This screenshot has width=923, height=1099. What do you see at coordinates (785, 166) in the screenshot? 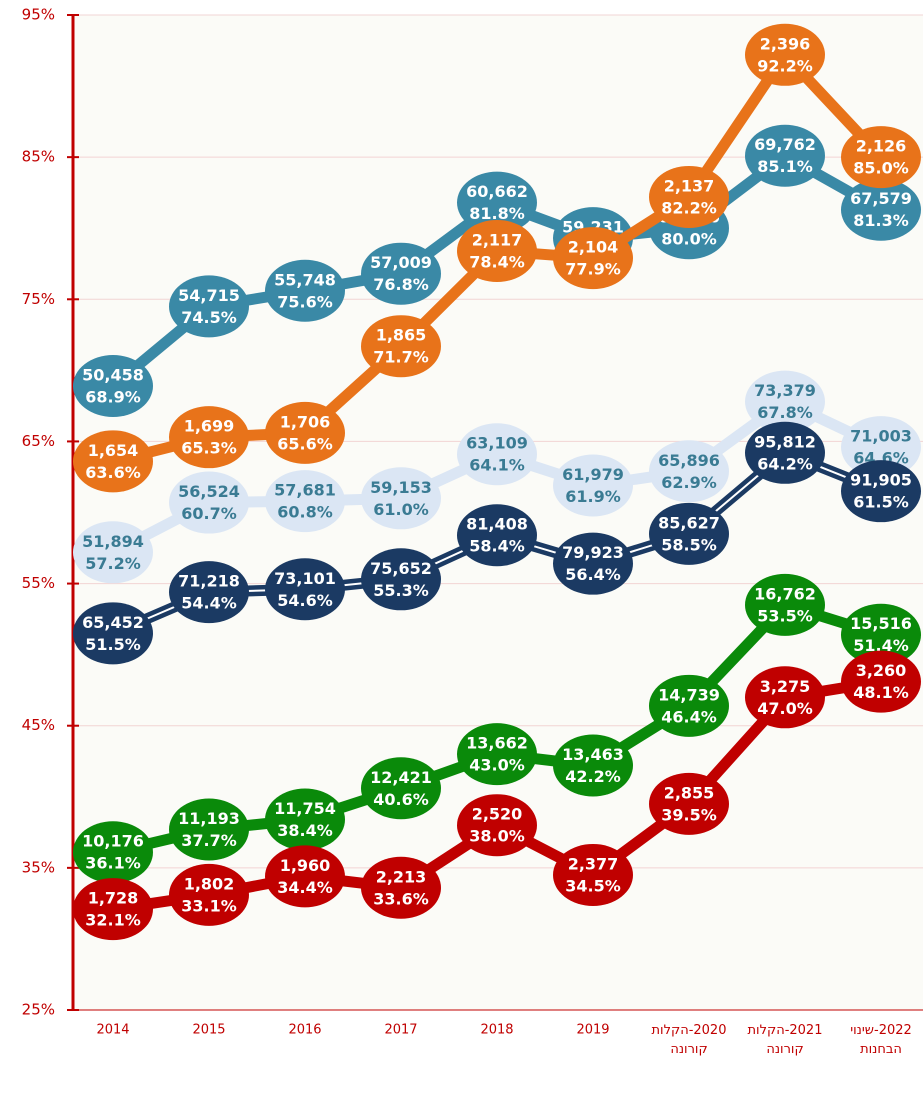
I see `value-label: 85.1%` at bounding box center [785, 166].